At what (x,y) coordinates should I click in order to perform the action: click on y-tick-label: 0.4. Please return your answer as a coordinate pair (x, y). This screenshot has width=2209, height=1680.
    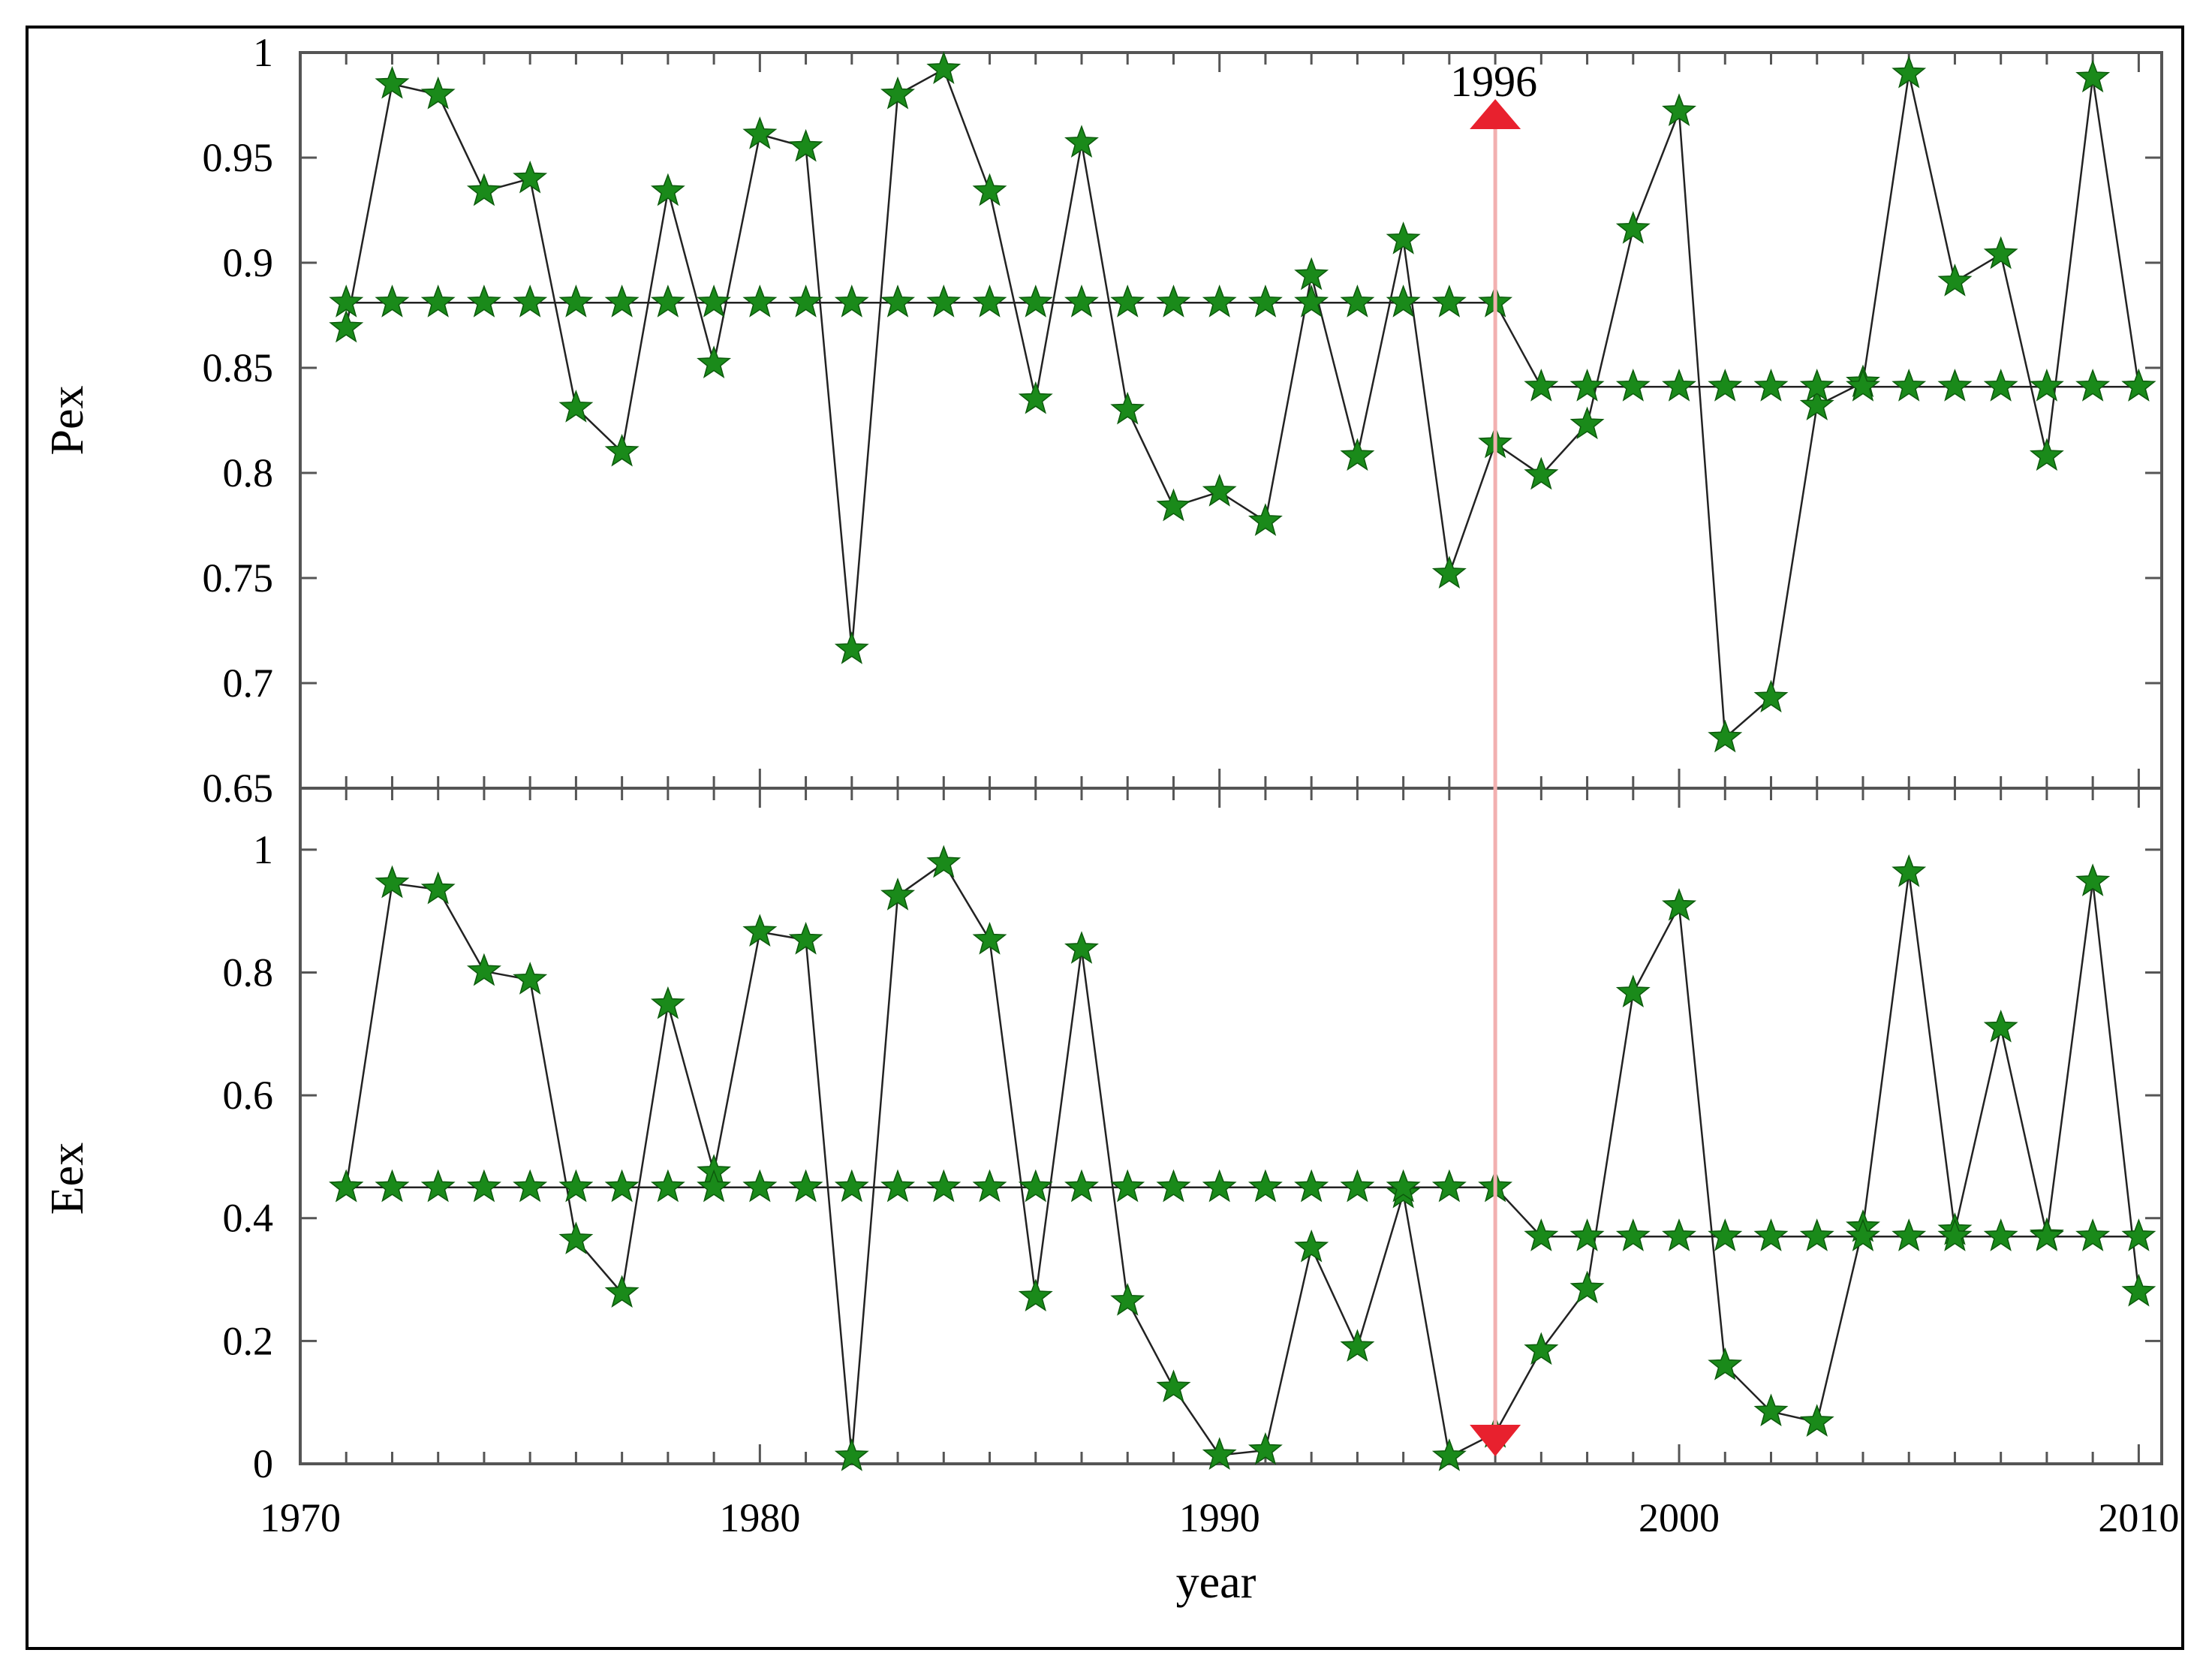
    Looking at the image, I should click on (248, 1218).